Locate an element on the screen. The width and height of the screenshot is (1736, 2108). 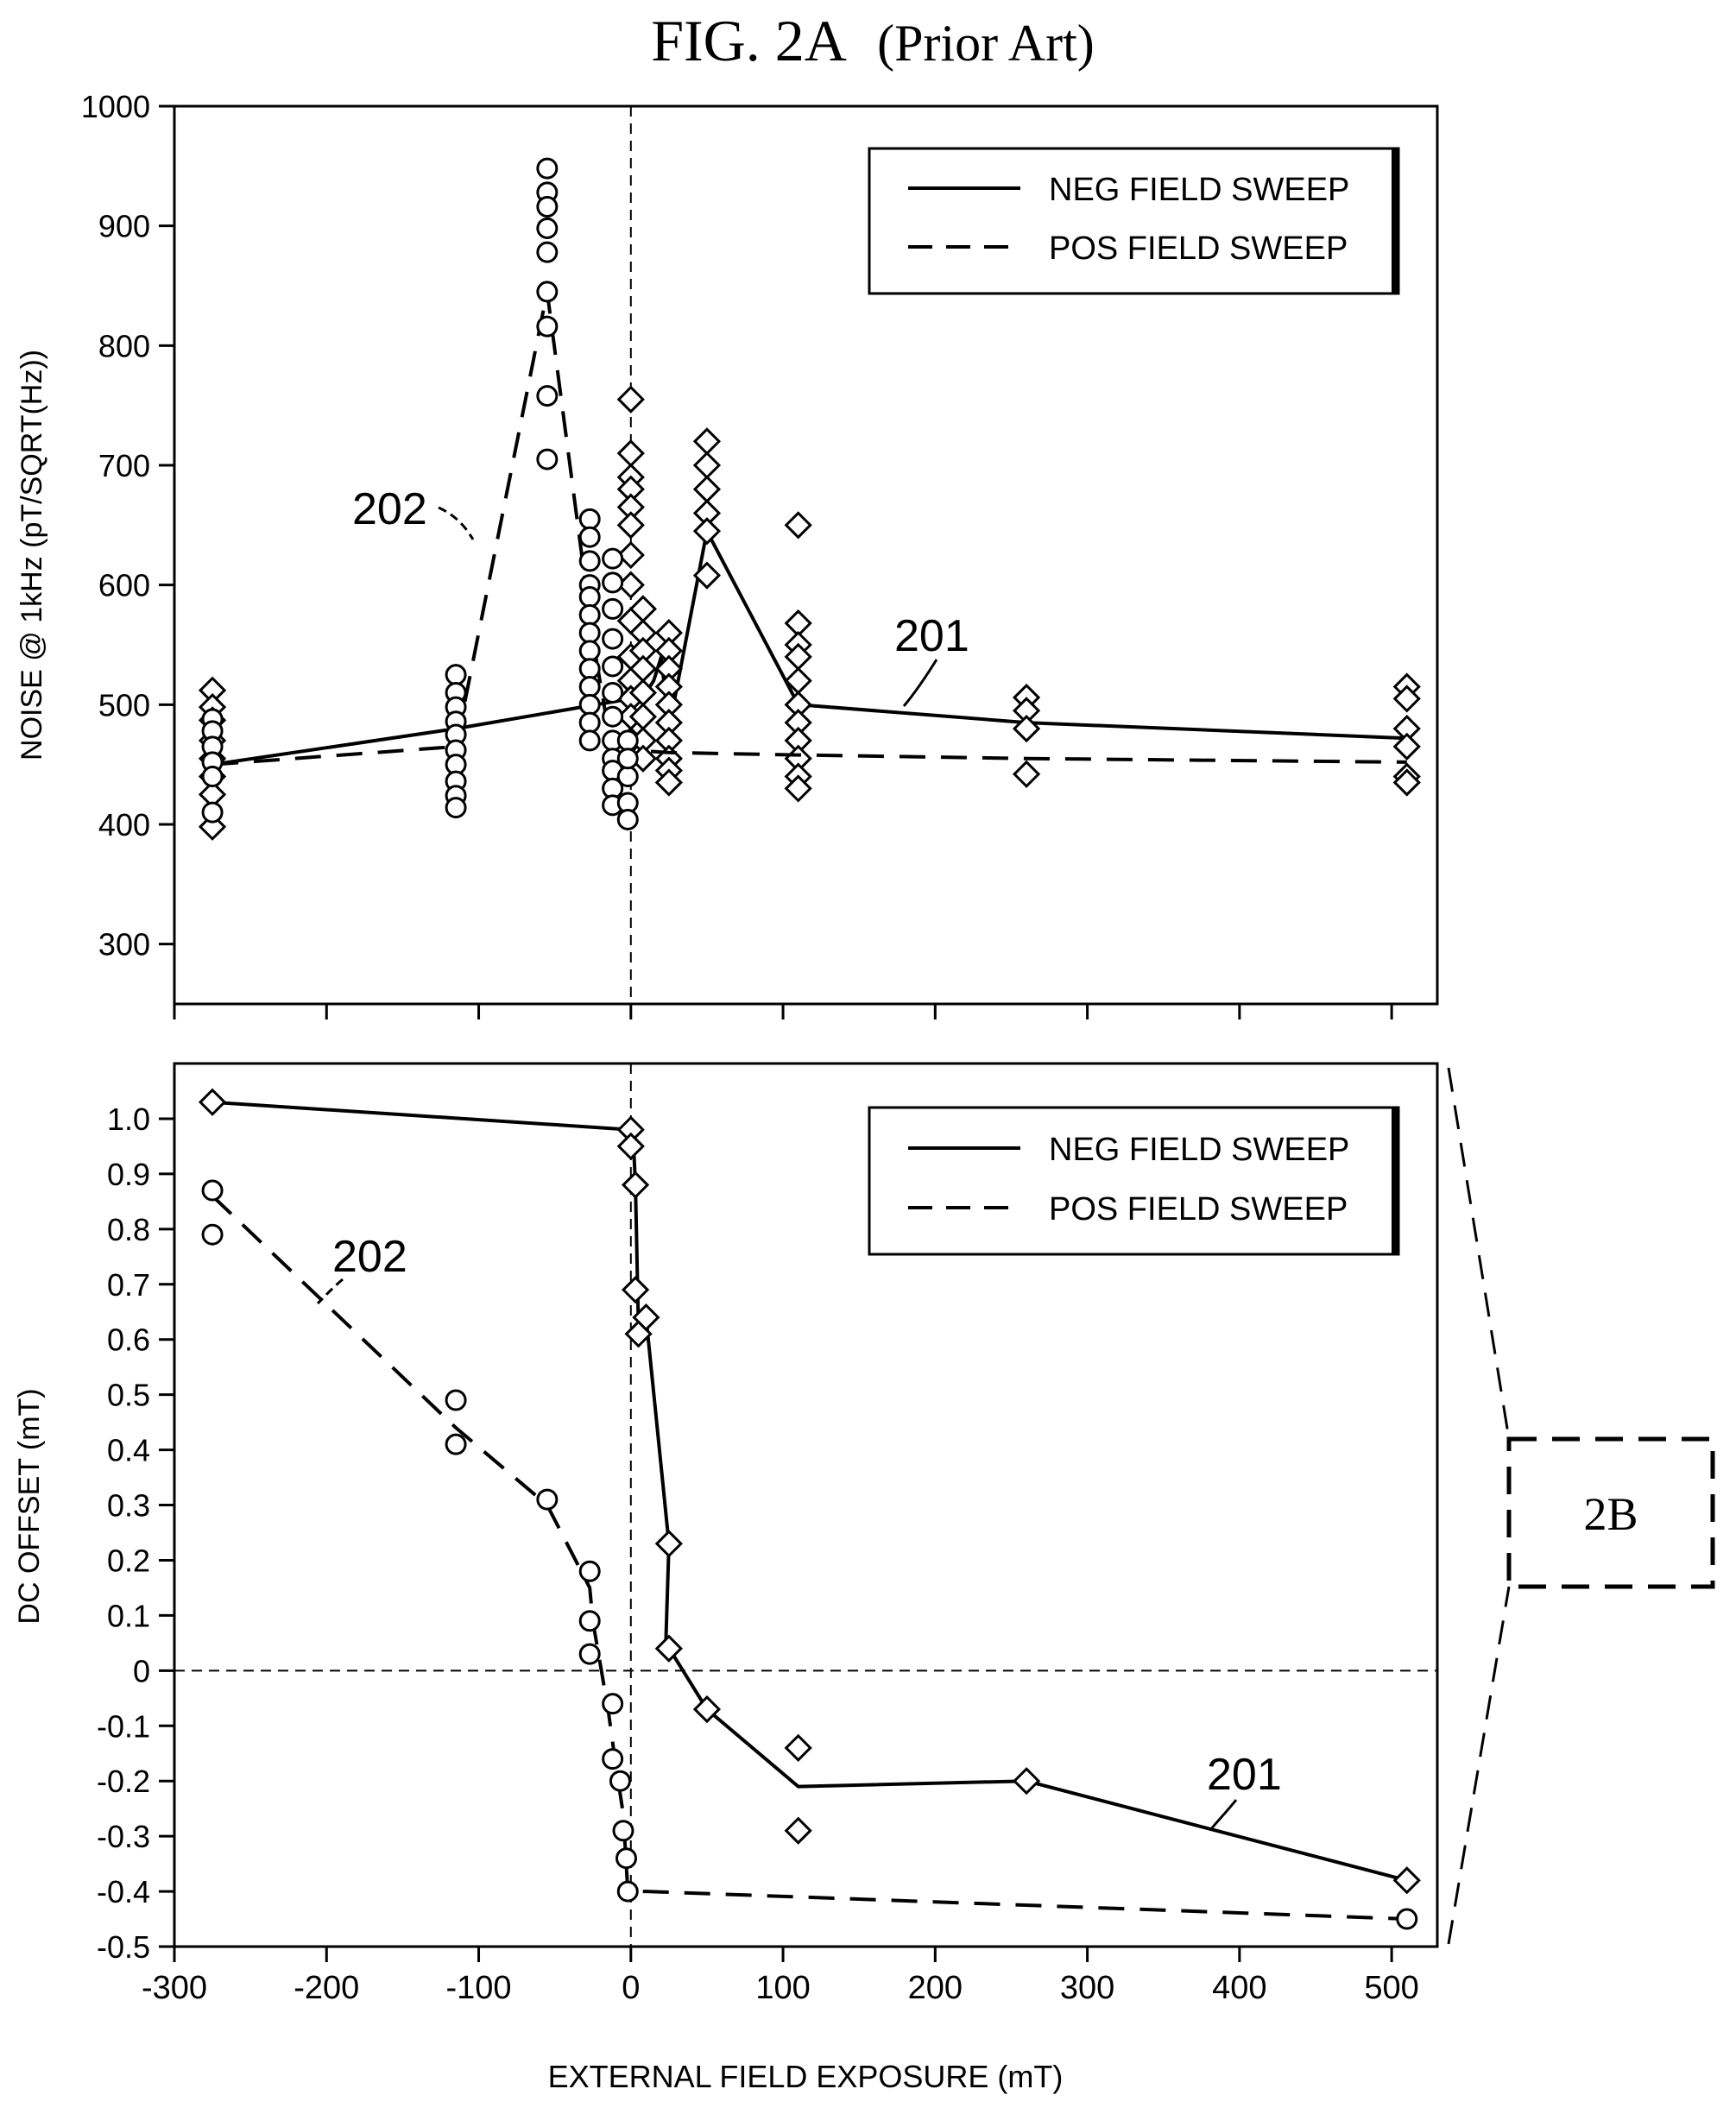
inset-2b: 2B is located at coordinates (1581, 1506).